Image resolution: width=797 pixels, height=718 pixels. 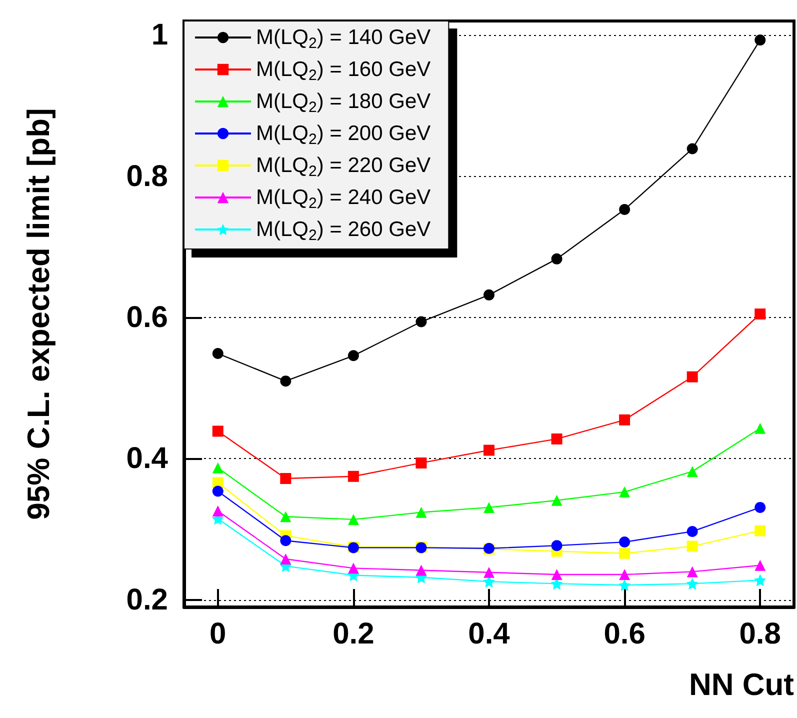 I want to click on y-tick-label: 0.4, so click(x=147, y=459).